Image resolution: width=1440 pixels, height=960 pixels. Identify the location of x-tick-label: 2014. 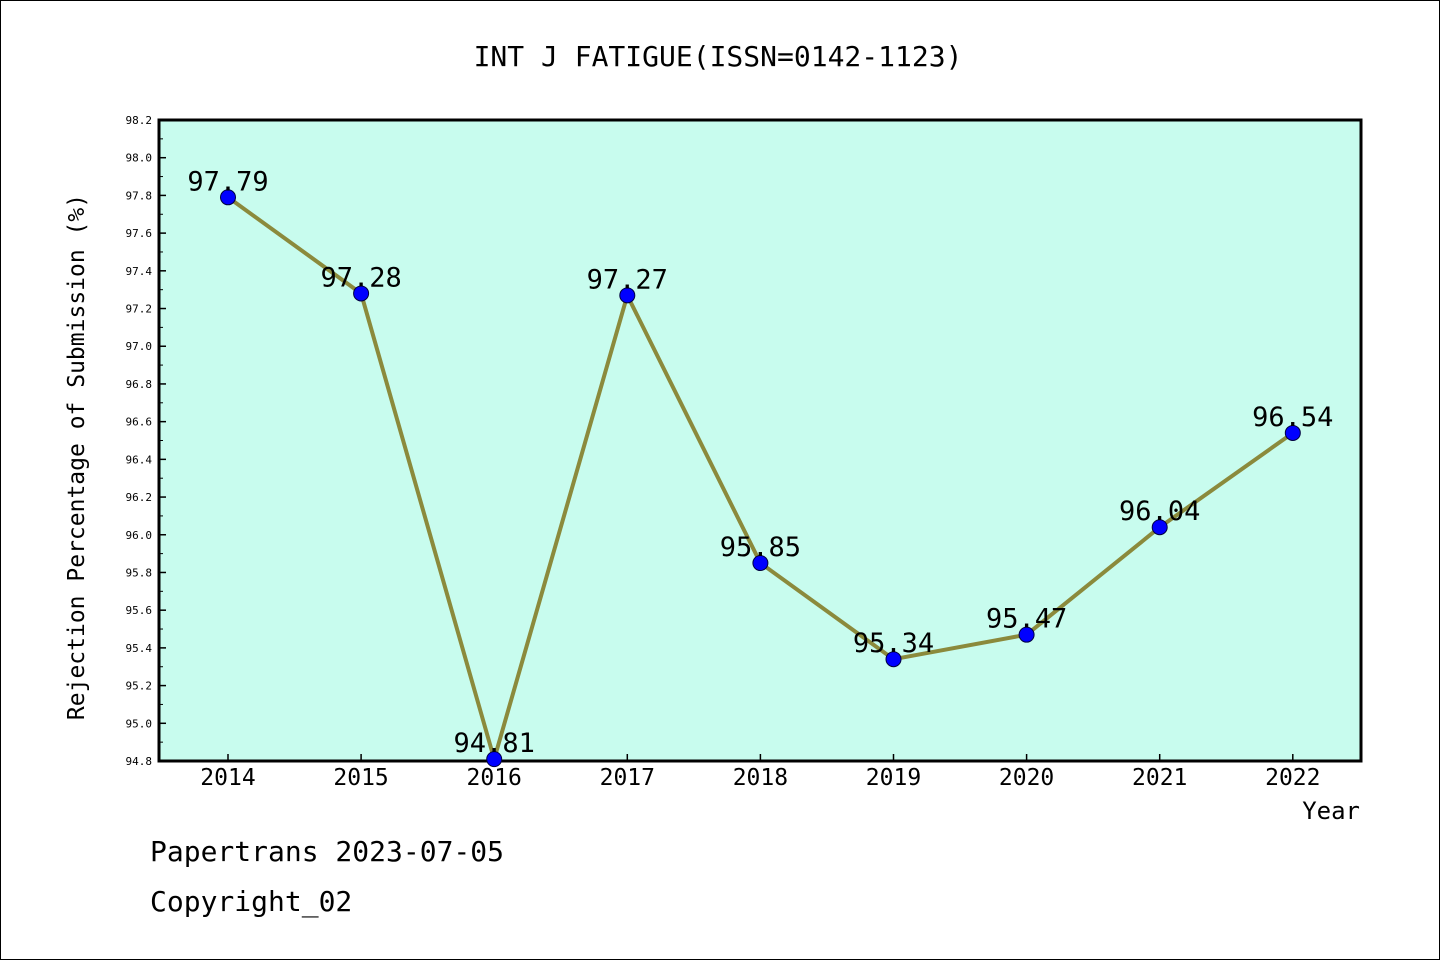
(227, 778).